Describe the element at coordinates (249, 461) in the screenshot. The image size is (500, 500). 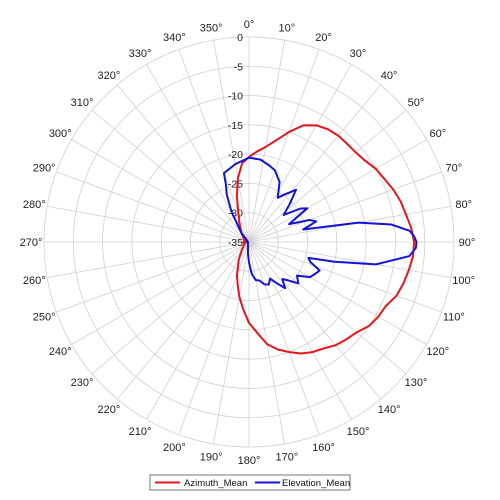
I see `angle-tick-label: 180°` at that location.